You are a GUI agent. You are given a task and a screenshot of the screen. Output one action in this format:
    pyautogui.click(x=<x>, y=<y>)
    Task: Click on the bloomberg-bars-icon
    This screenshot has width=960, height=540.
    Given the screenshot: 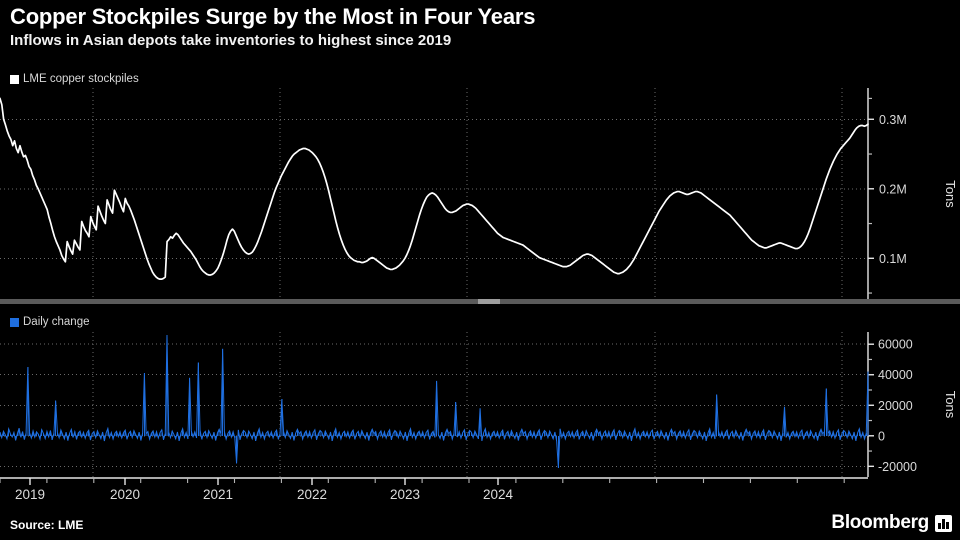 What is the action you would take?
    pyautogui.click(x=943, y=523)
    